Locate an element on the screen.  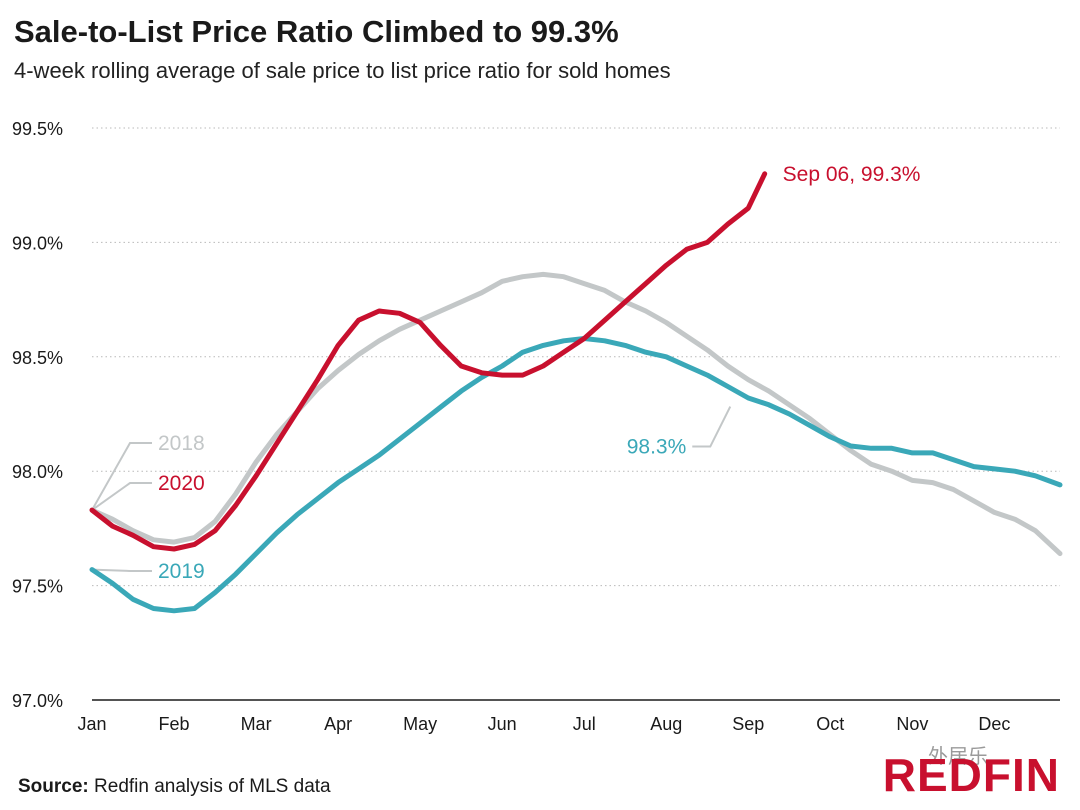
x-tick-label: Jul is located at coordinates (584, 724).